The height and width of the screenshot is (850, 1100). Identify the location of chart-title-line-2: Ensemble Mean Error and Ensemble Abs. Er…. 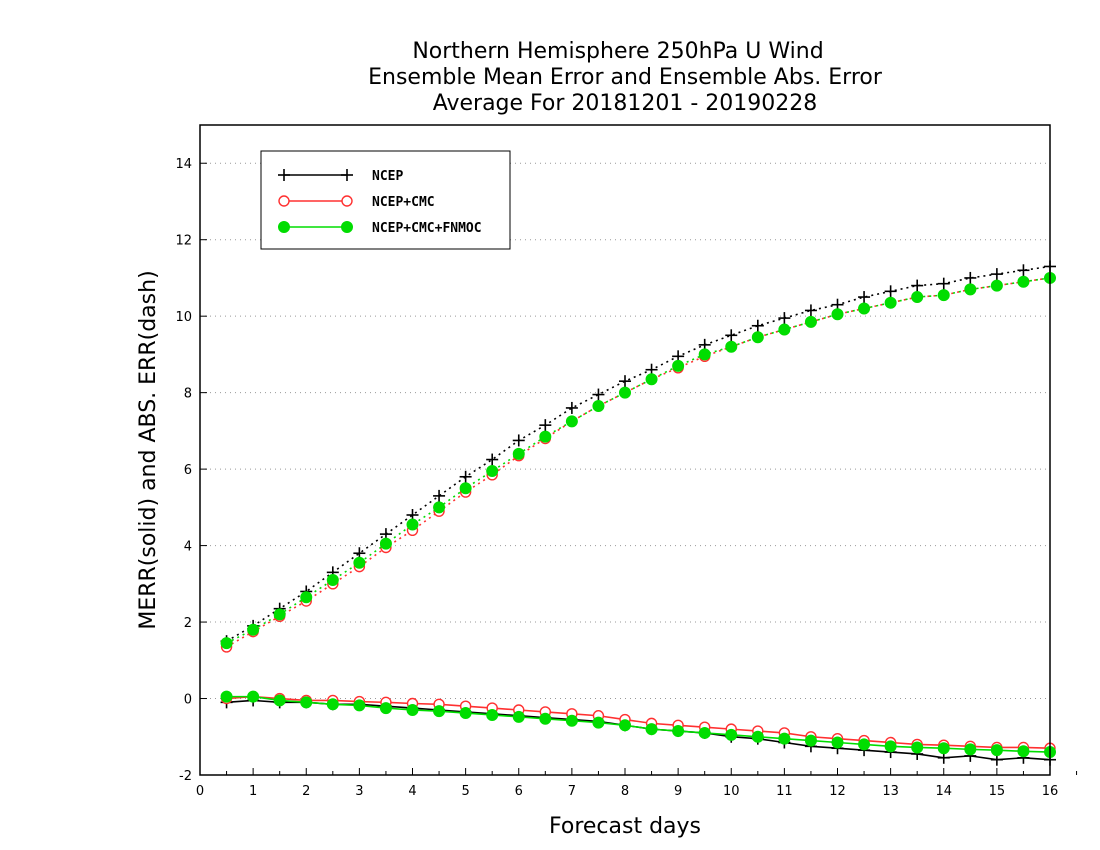
(625, 77).